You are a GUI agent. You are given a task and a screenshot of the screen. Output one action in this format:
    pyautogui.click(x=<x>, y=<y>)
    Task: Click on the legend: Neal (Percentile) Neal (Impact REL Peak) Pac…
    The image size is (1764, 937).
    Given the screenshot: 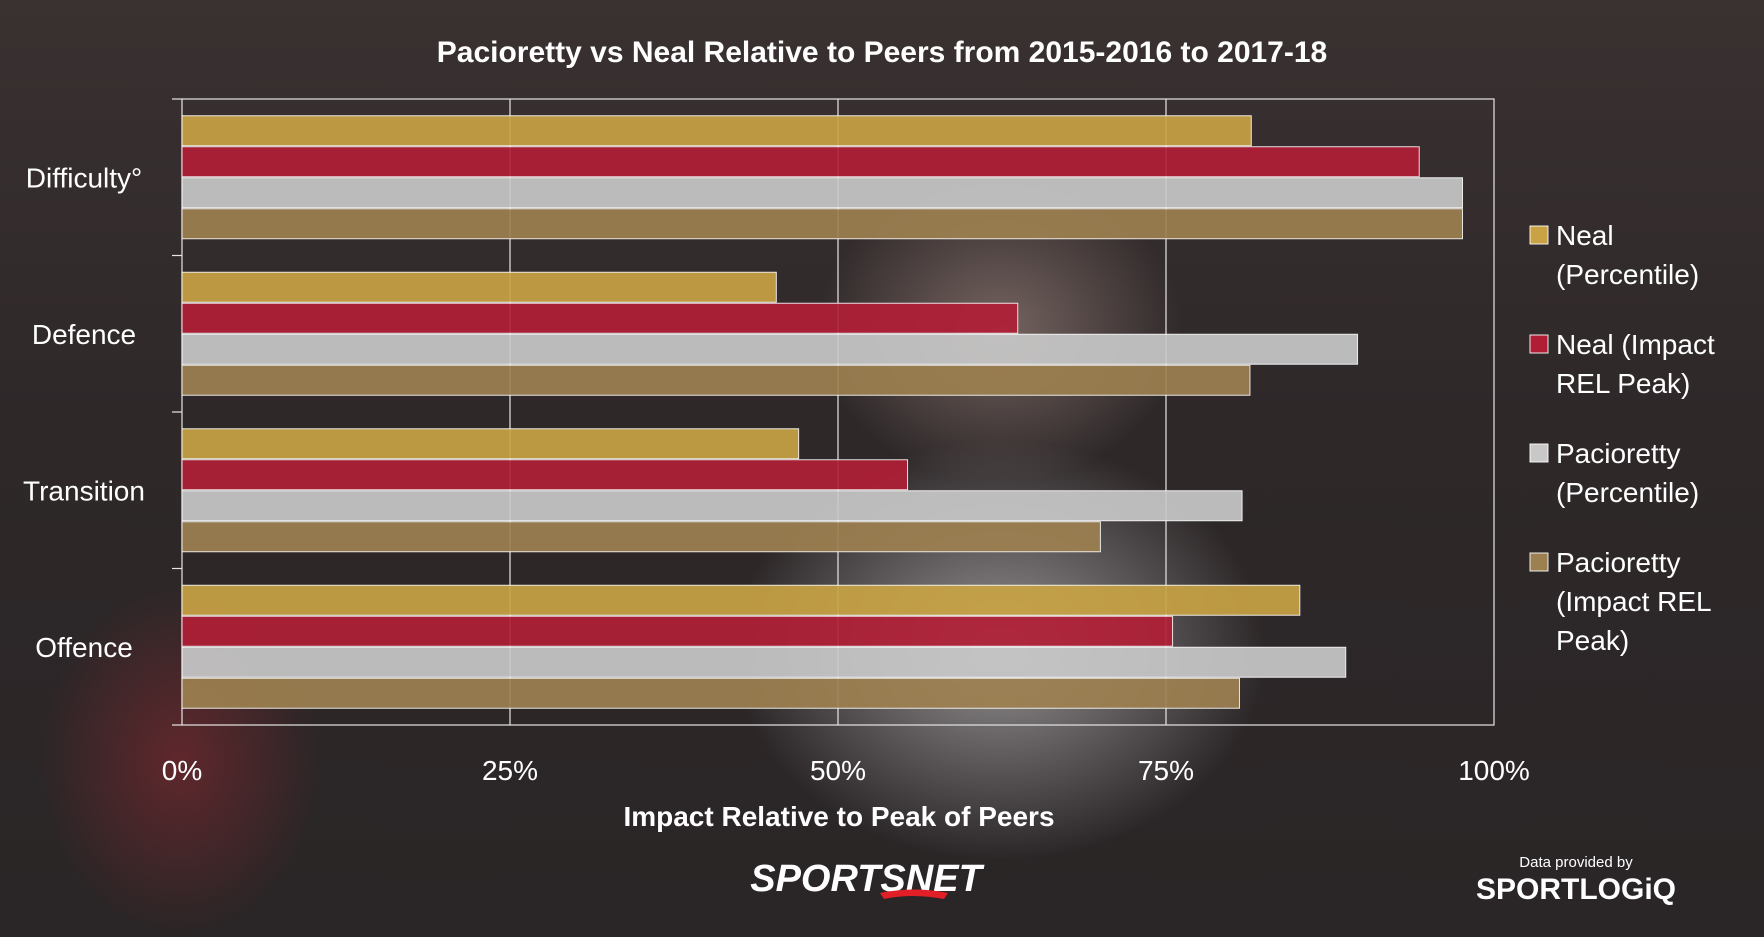 What is the action you would take?
    pyautogui.click(x=1622, y=438)
    